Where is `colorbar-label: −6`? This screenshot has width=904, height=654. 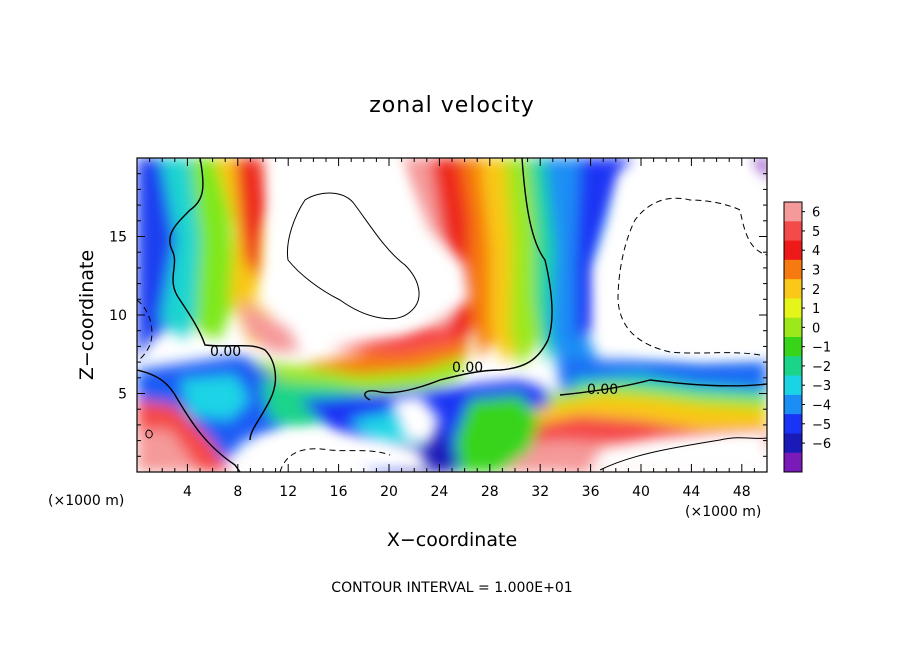 colorbar-label: −6 is located at coordinates (821, 444).